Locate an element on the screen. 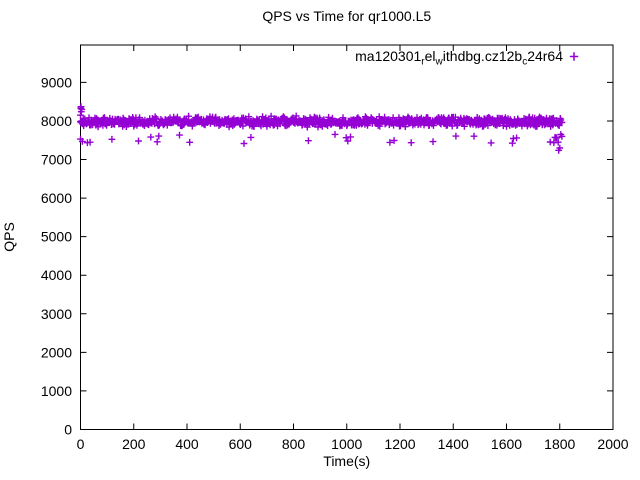 The width and height of the screenshot is (640, 480). x-tick-label: 1000 is located at coordinates (346, 444).